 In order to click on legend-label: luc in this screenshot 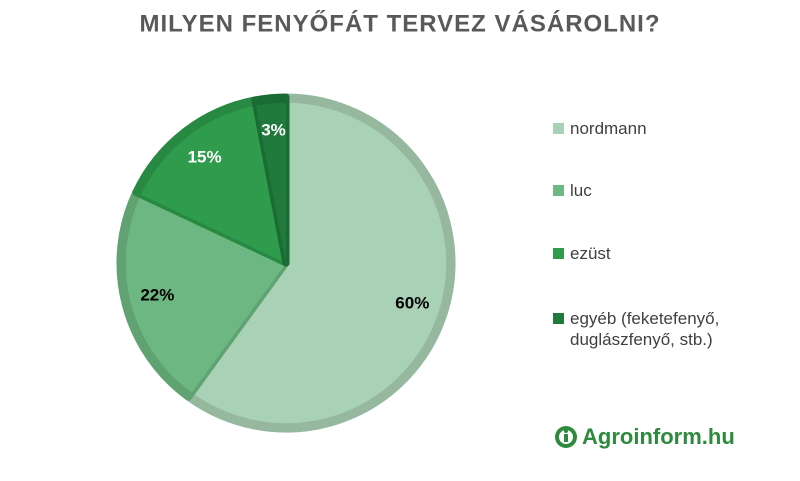, I will do `click(581, 190)`.